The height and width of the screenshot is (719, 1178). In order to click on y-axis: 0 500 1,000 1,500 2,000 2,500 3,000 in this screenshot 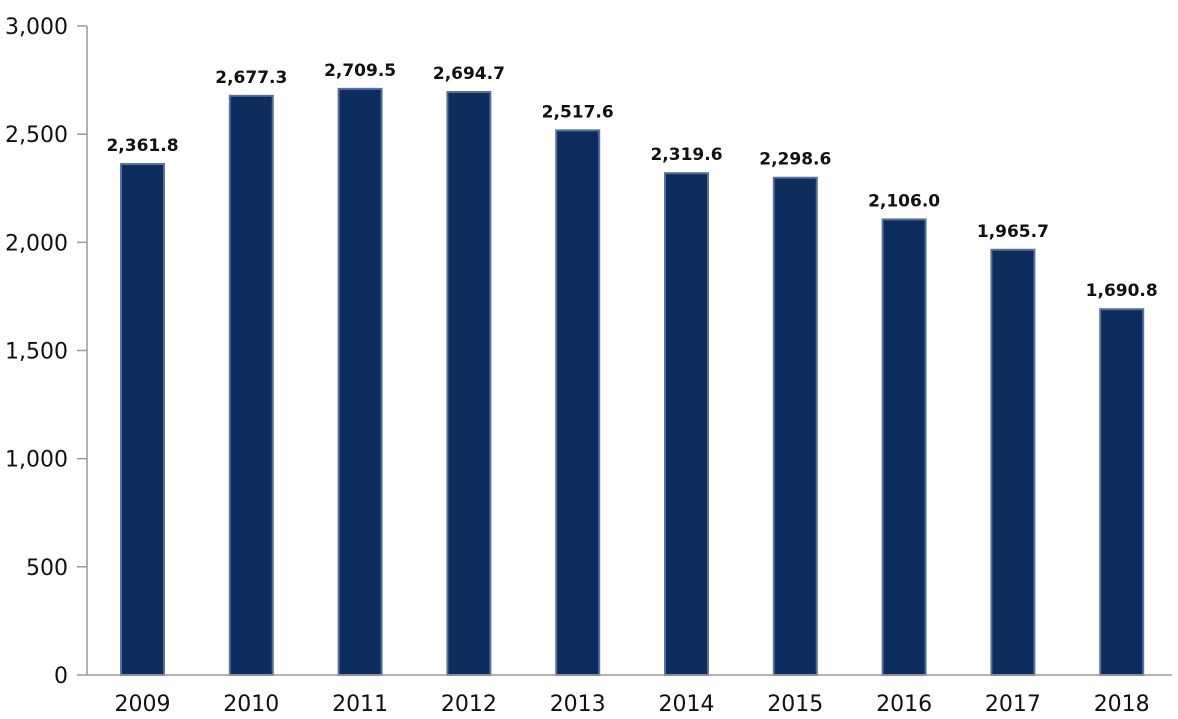, I will do `click(46, 352)`.